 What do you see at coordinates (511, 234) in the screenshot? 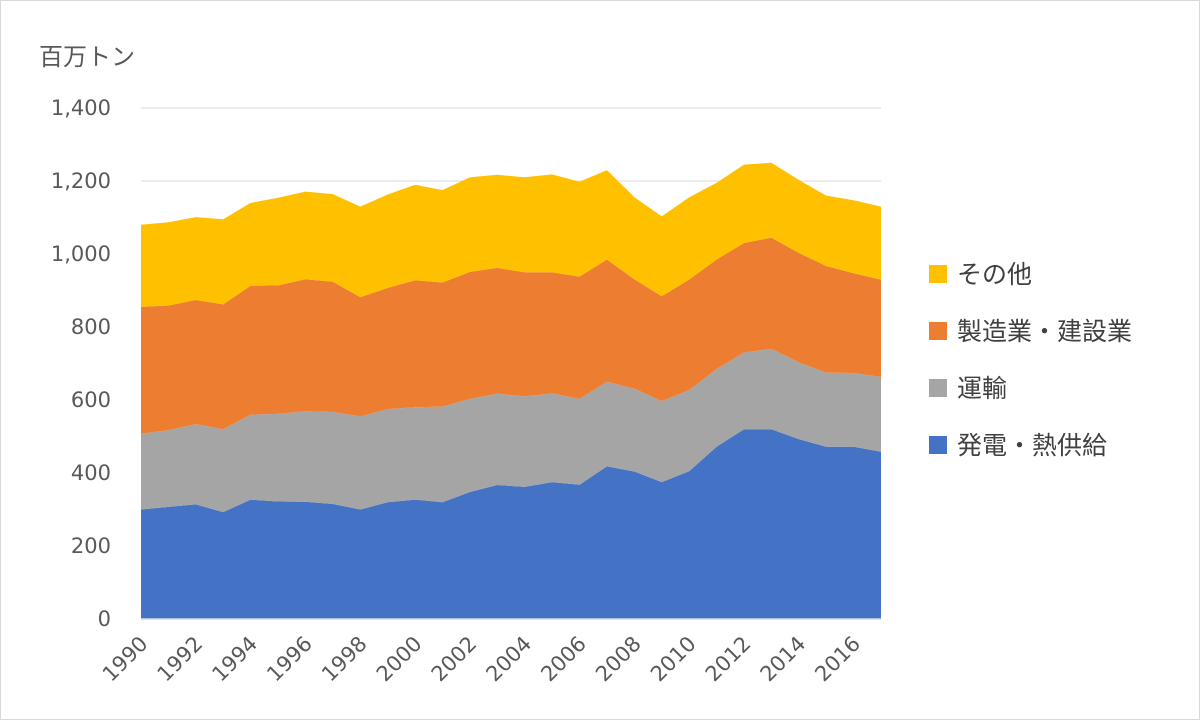
I see `area-series-その他` at bounding box center [511, 234].